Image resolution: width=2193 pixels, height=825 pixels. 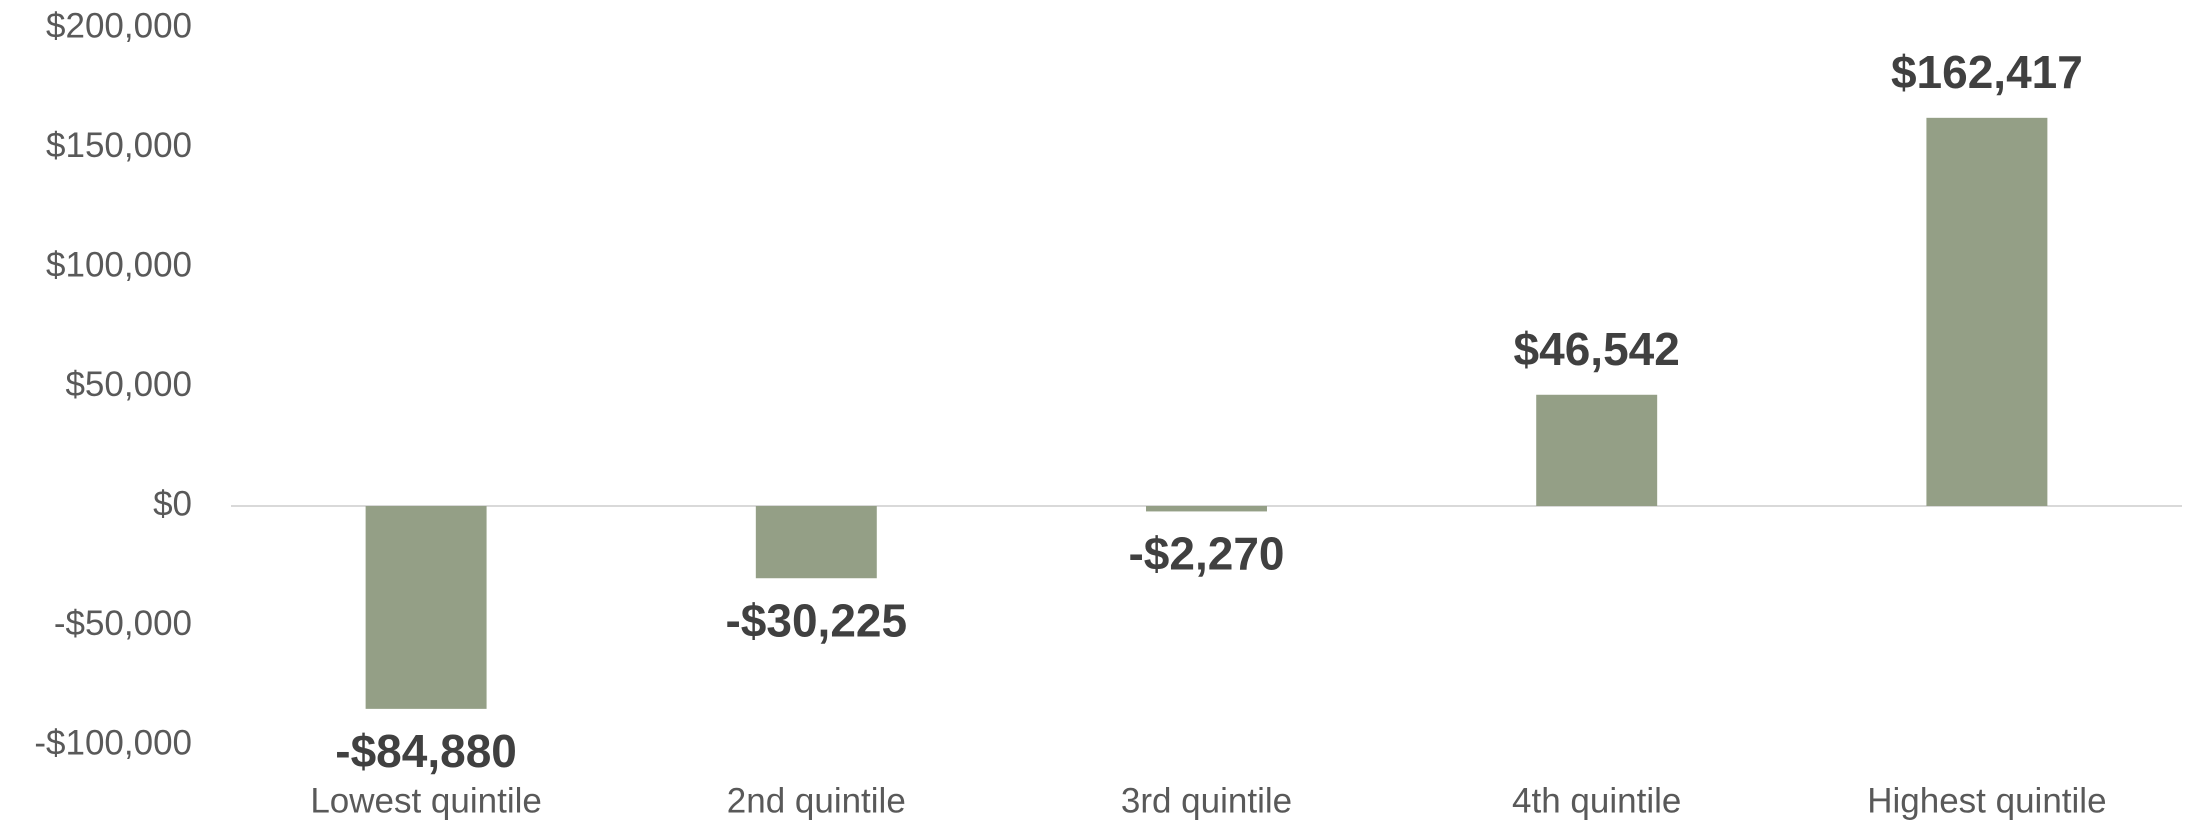 I want to click on x-tick-label: 2nd quintile, so click(x=816, y=800).